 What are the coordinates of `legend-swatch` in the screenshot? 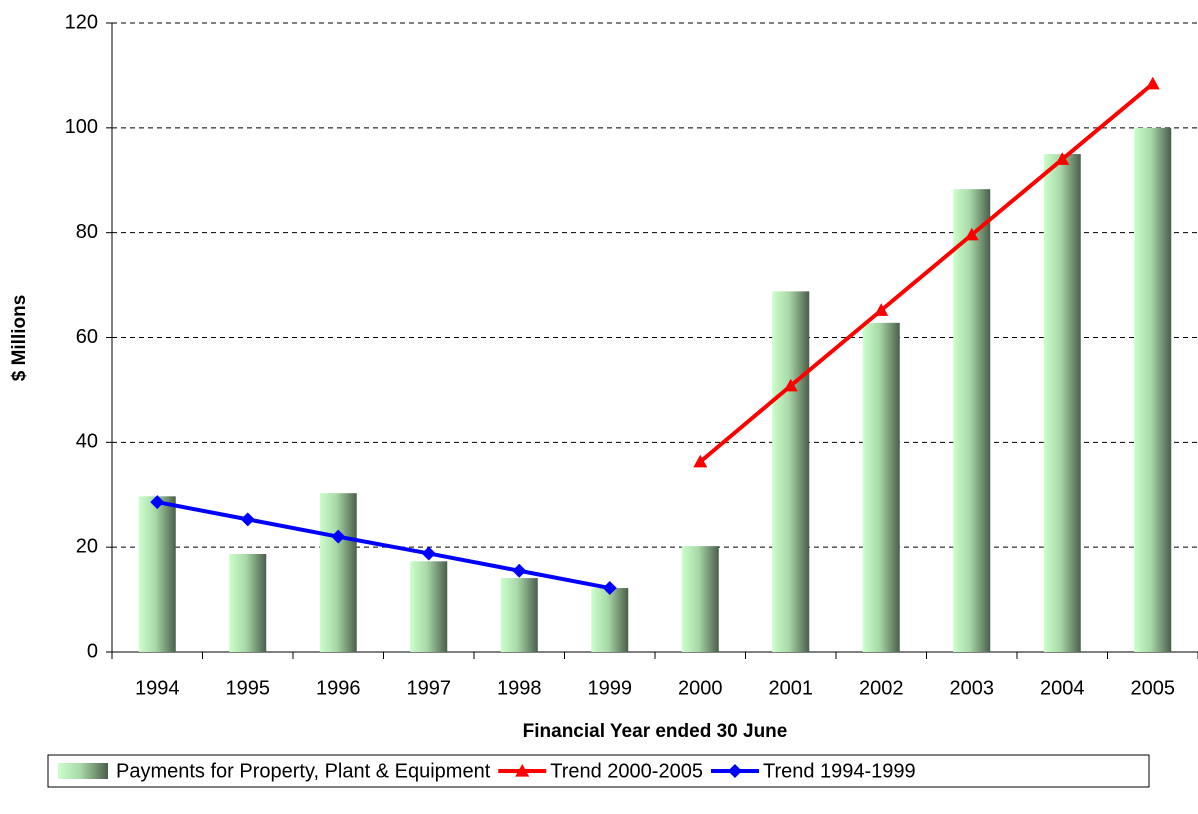 It's located at (83, 771).